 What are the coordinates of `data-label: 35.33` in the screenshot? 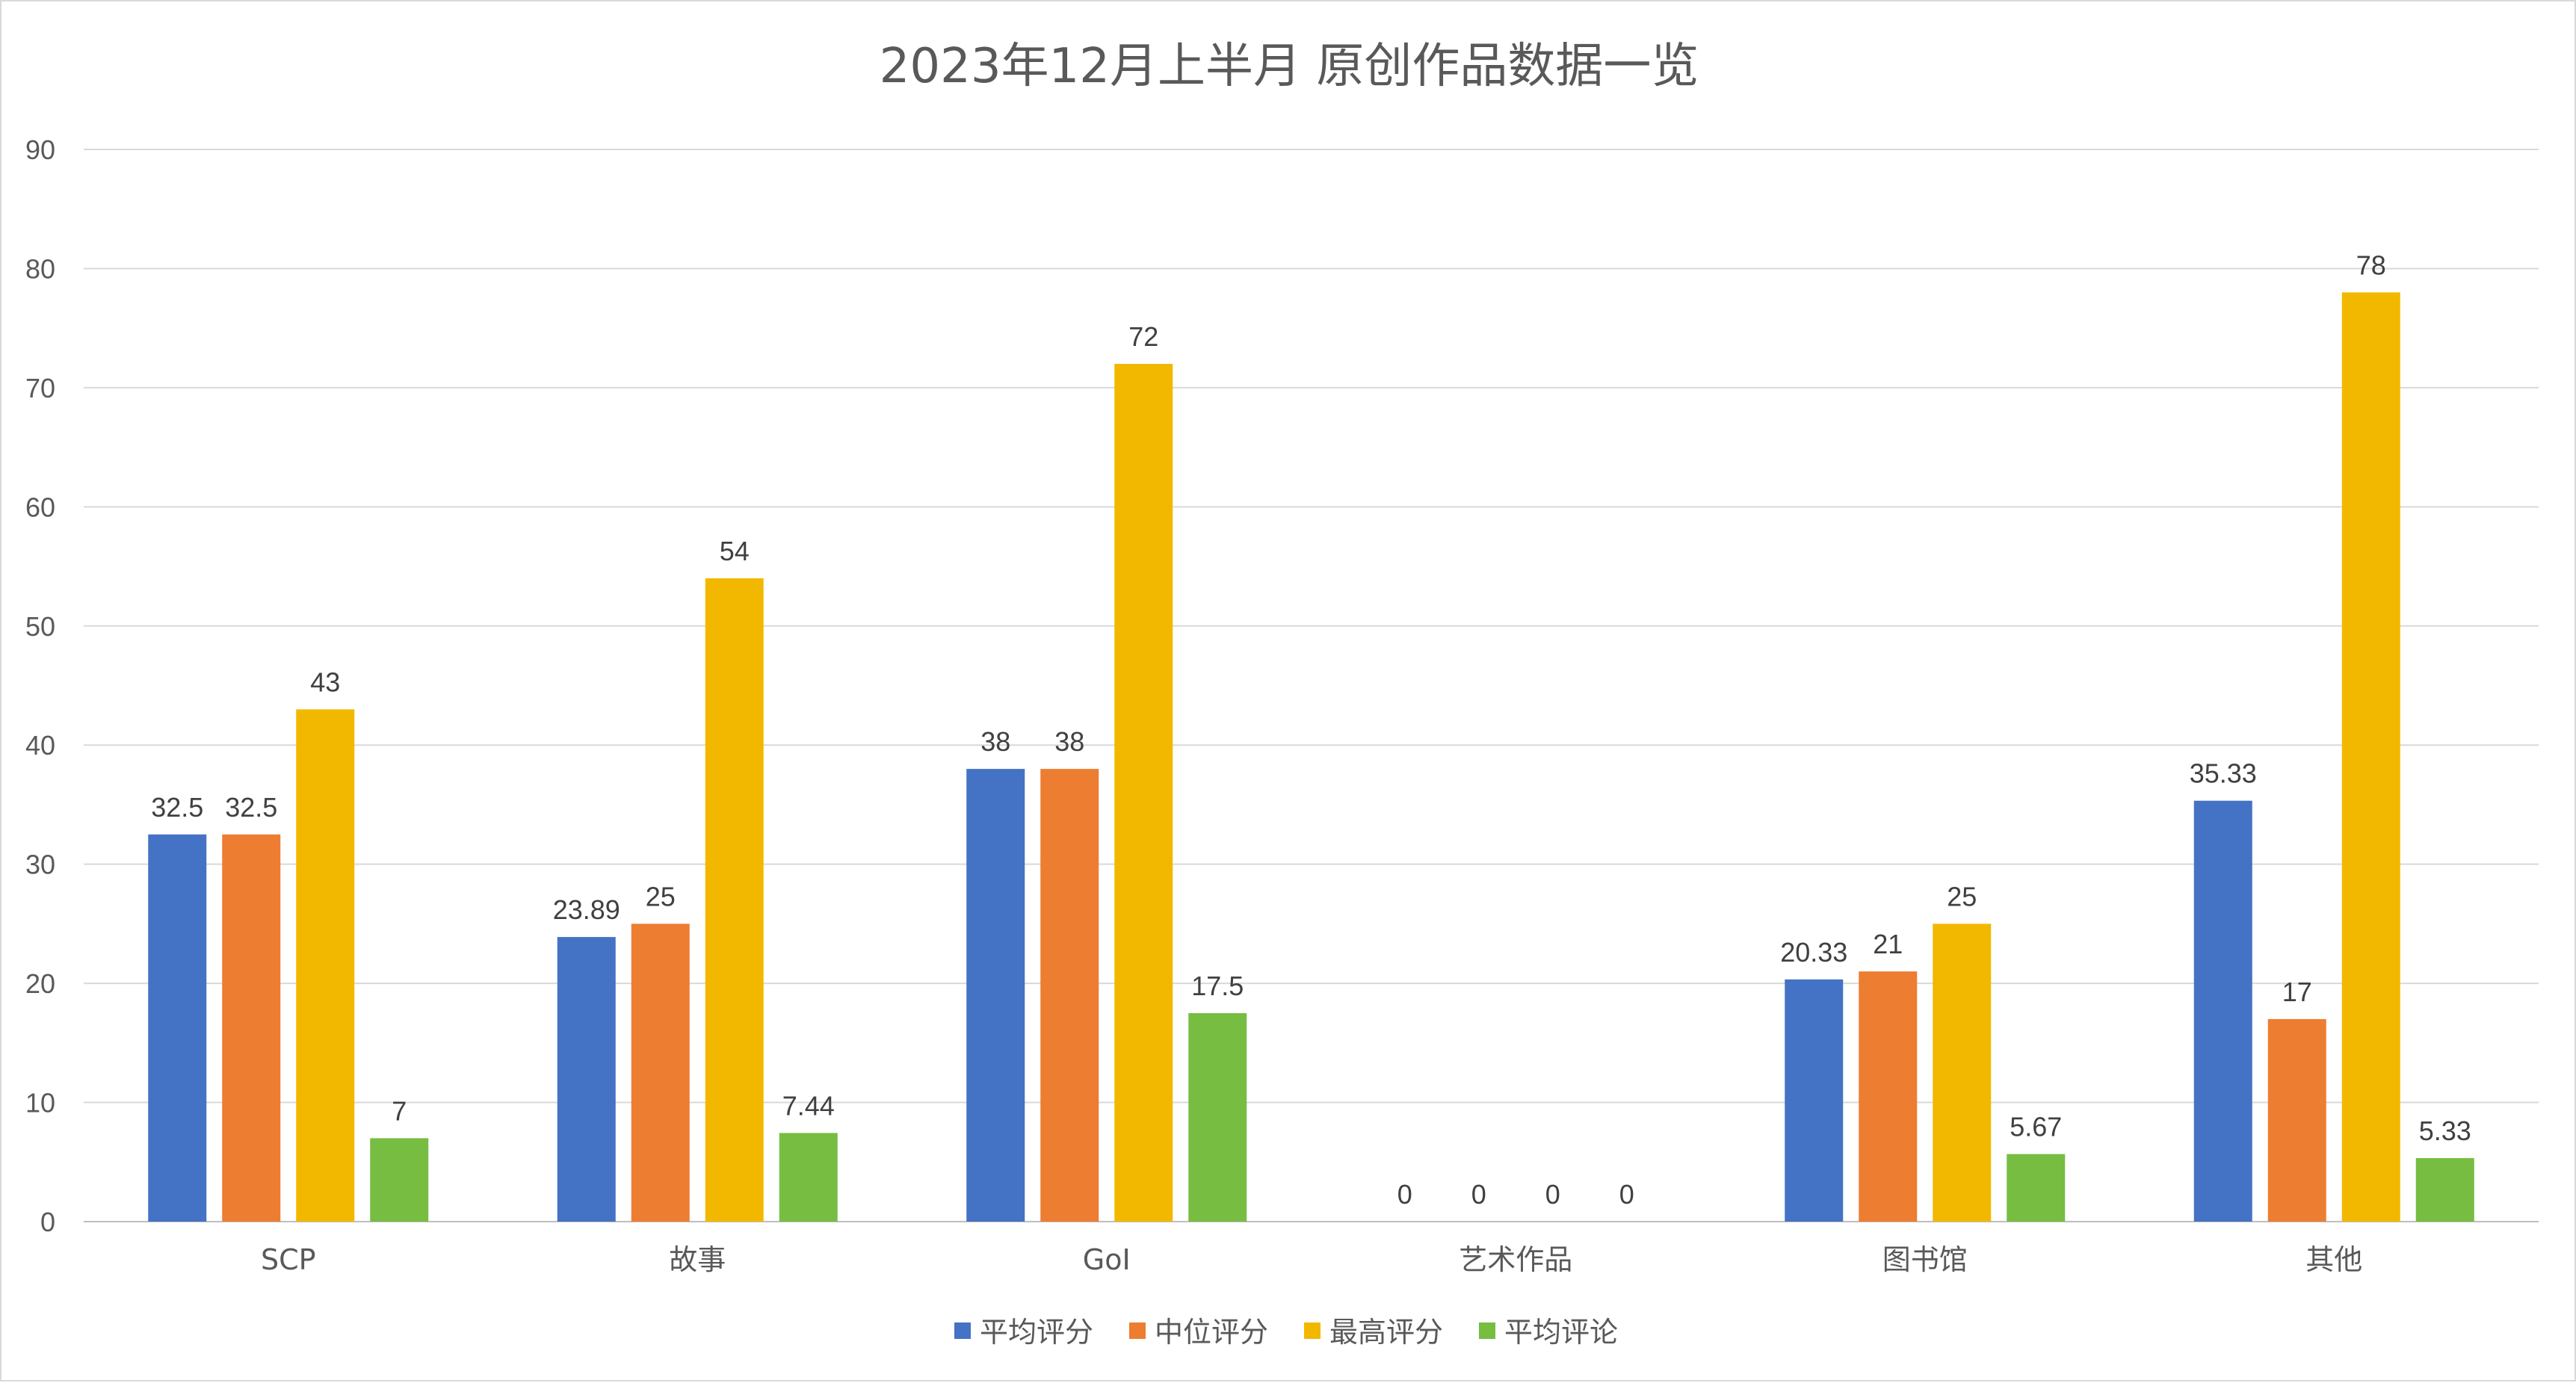 It's located at (2223, 773).